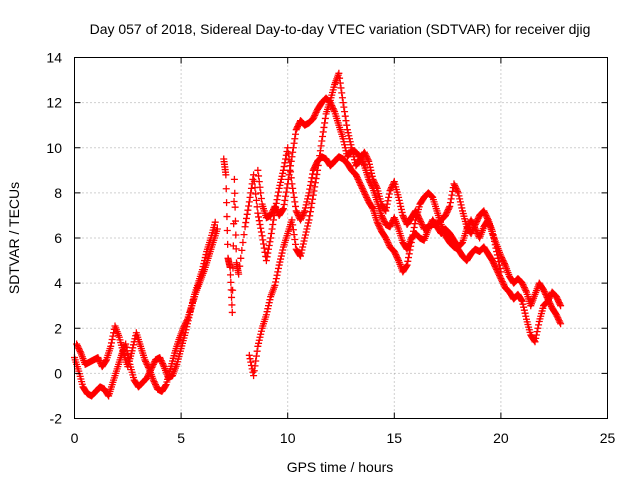  I want to click on x-tick-label: 10, so click(288, 438).